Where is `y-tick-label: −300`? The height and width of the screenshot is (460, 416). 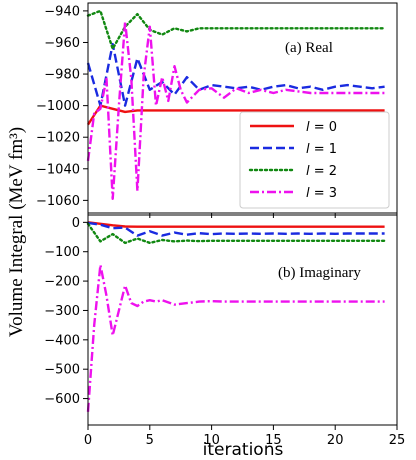
y-tick-label: −300 is located at coordinates (62, 311).